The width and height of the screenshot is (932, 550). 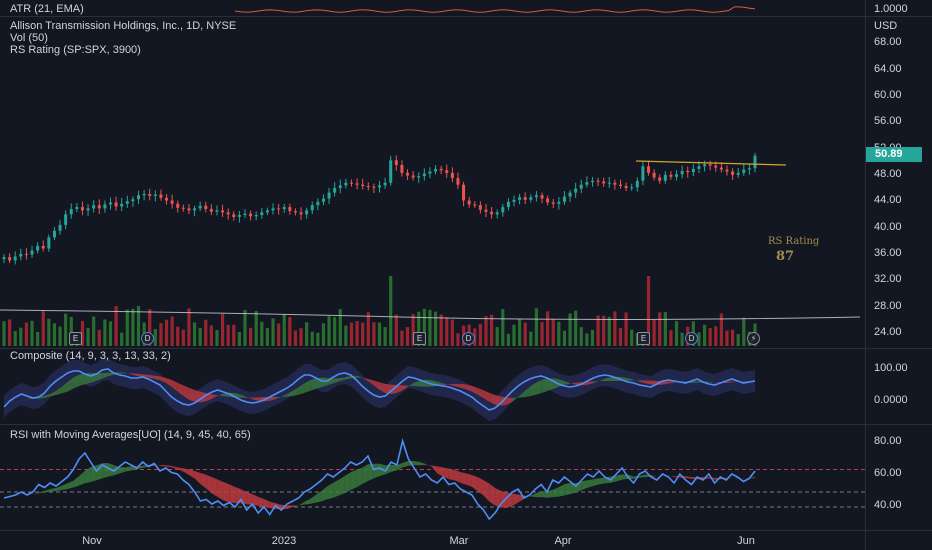 I want to click on lightning-icon: ⚡, so click(x=753, y=338).